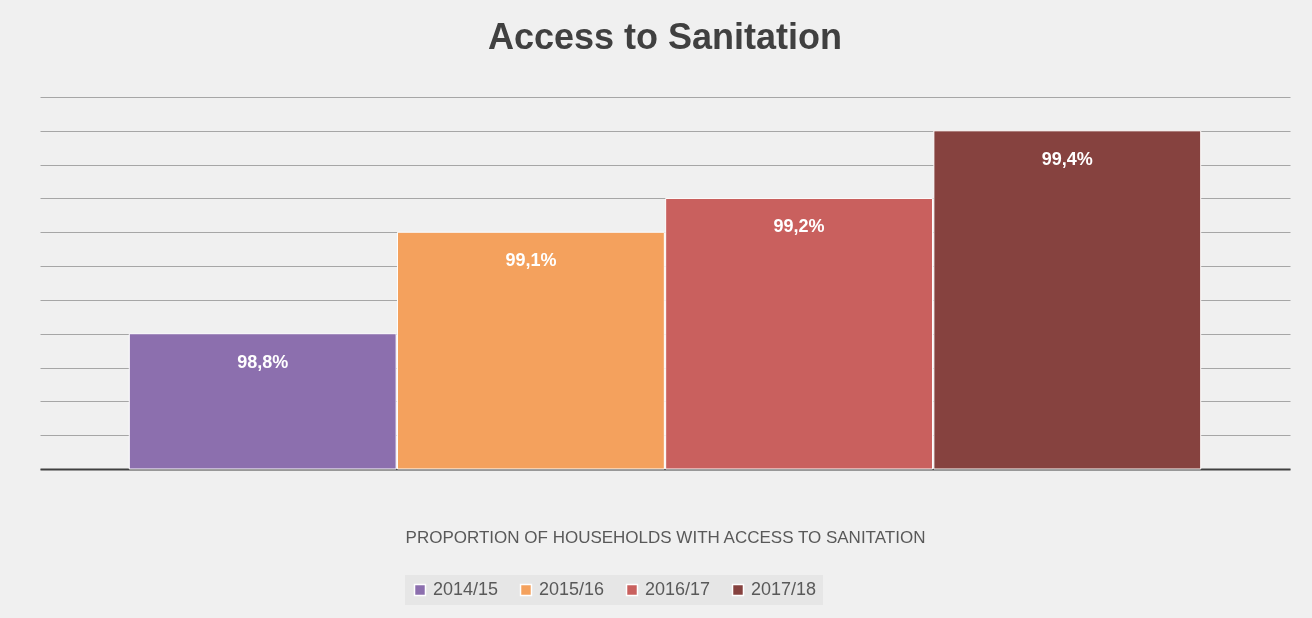  I want to click on x-axis-title: PROPORTION OF HOUSEHOLDS WITH ACCESS TO SANITATION, so click(665, 537).